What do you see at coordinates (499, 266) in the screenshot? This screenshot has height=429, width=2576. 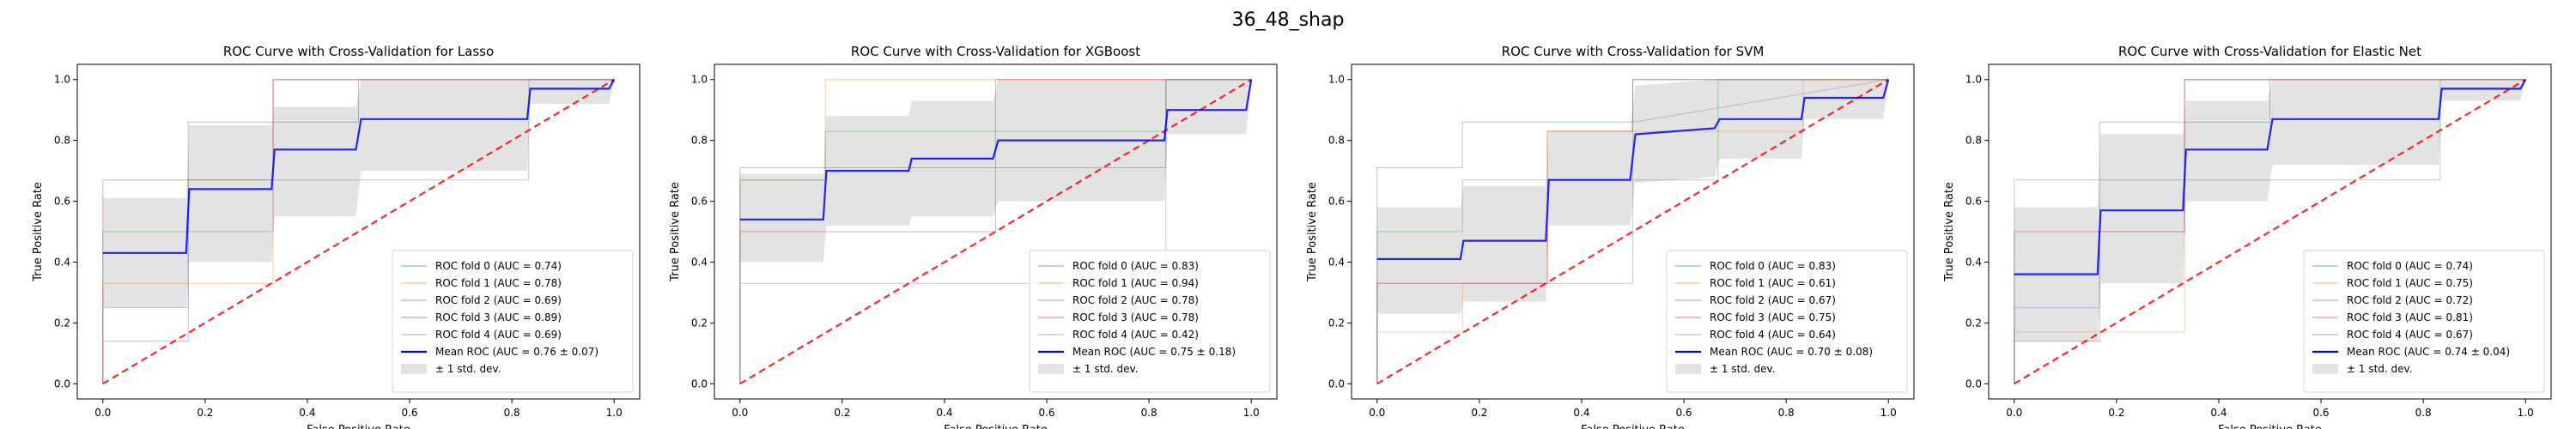 I see `legend-label: ROC fold 0 (AUC = 0.74)` at bounding box center [499, 266].